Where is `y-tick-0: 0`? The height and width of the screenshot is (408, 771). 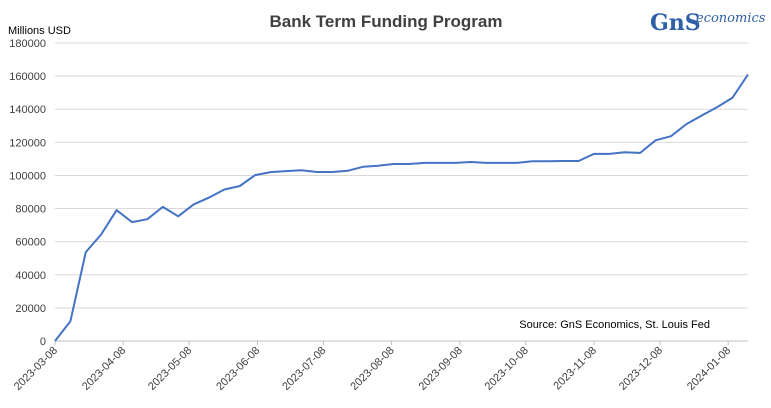
y-tick-0: 0 is located at coordinates (43, 342).